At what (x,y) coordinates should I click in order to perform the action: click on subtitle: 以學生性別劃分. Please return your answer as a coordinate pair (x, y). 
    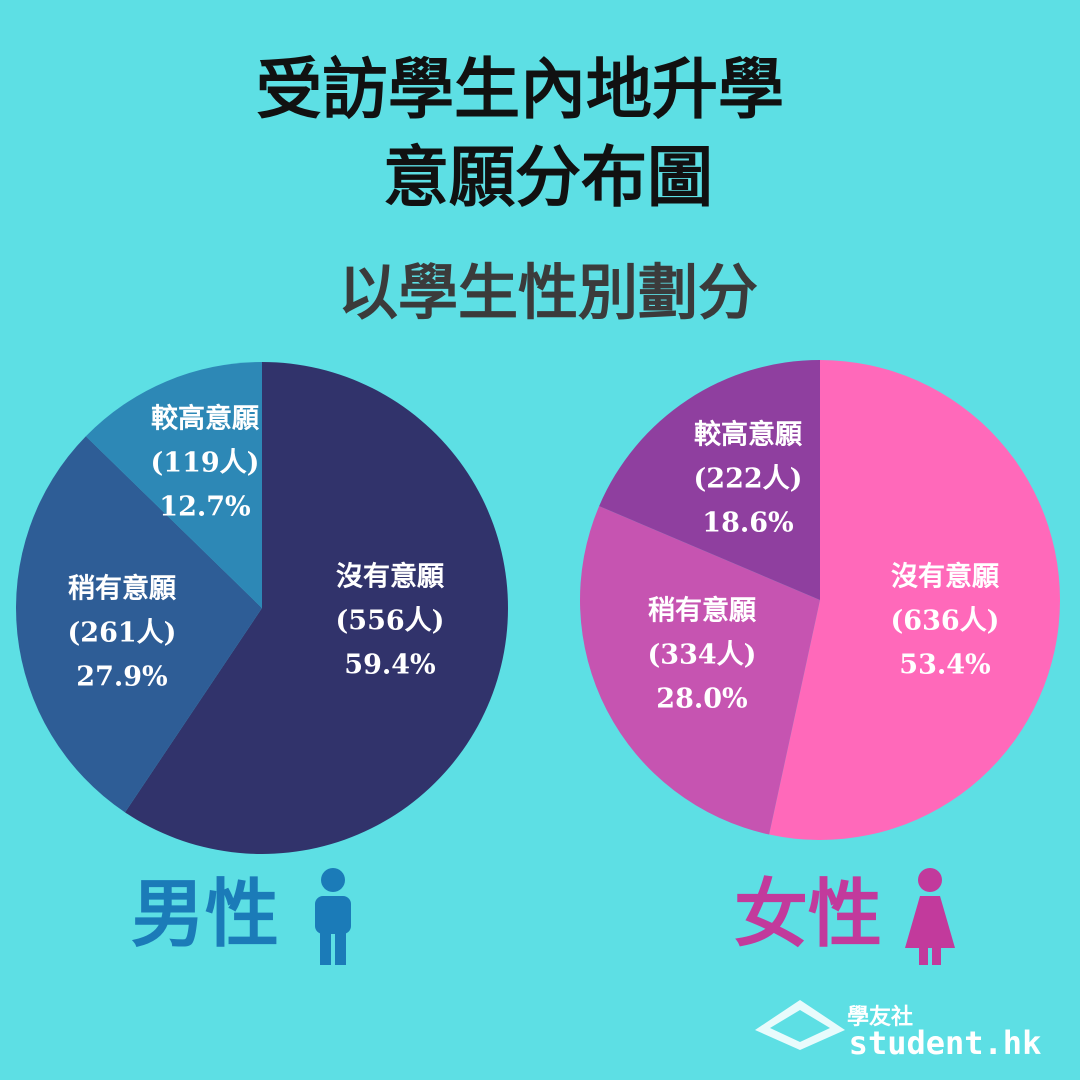
    Looking at the image, I should click on (548, 294).